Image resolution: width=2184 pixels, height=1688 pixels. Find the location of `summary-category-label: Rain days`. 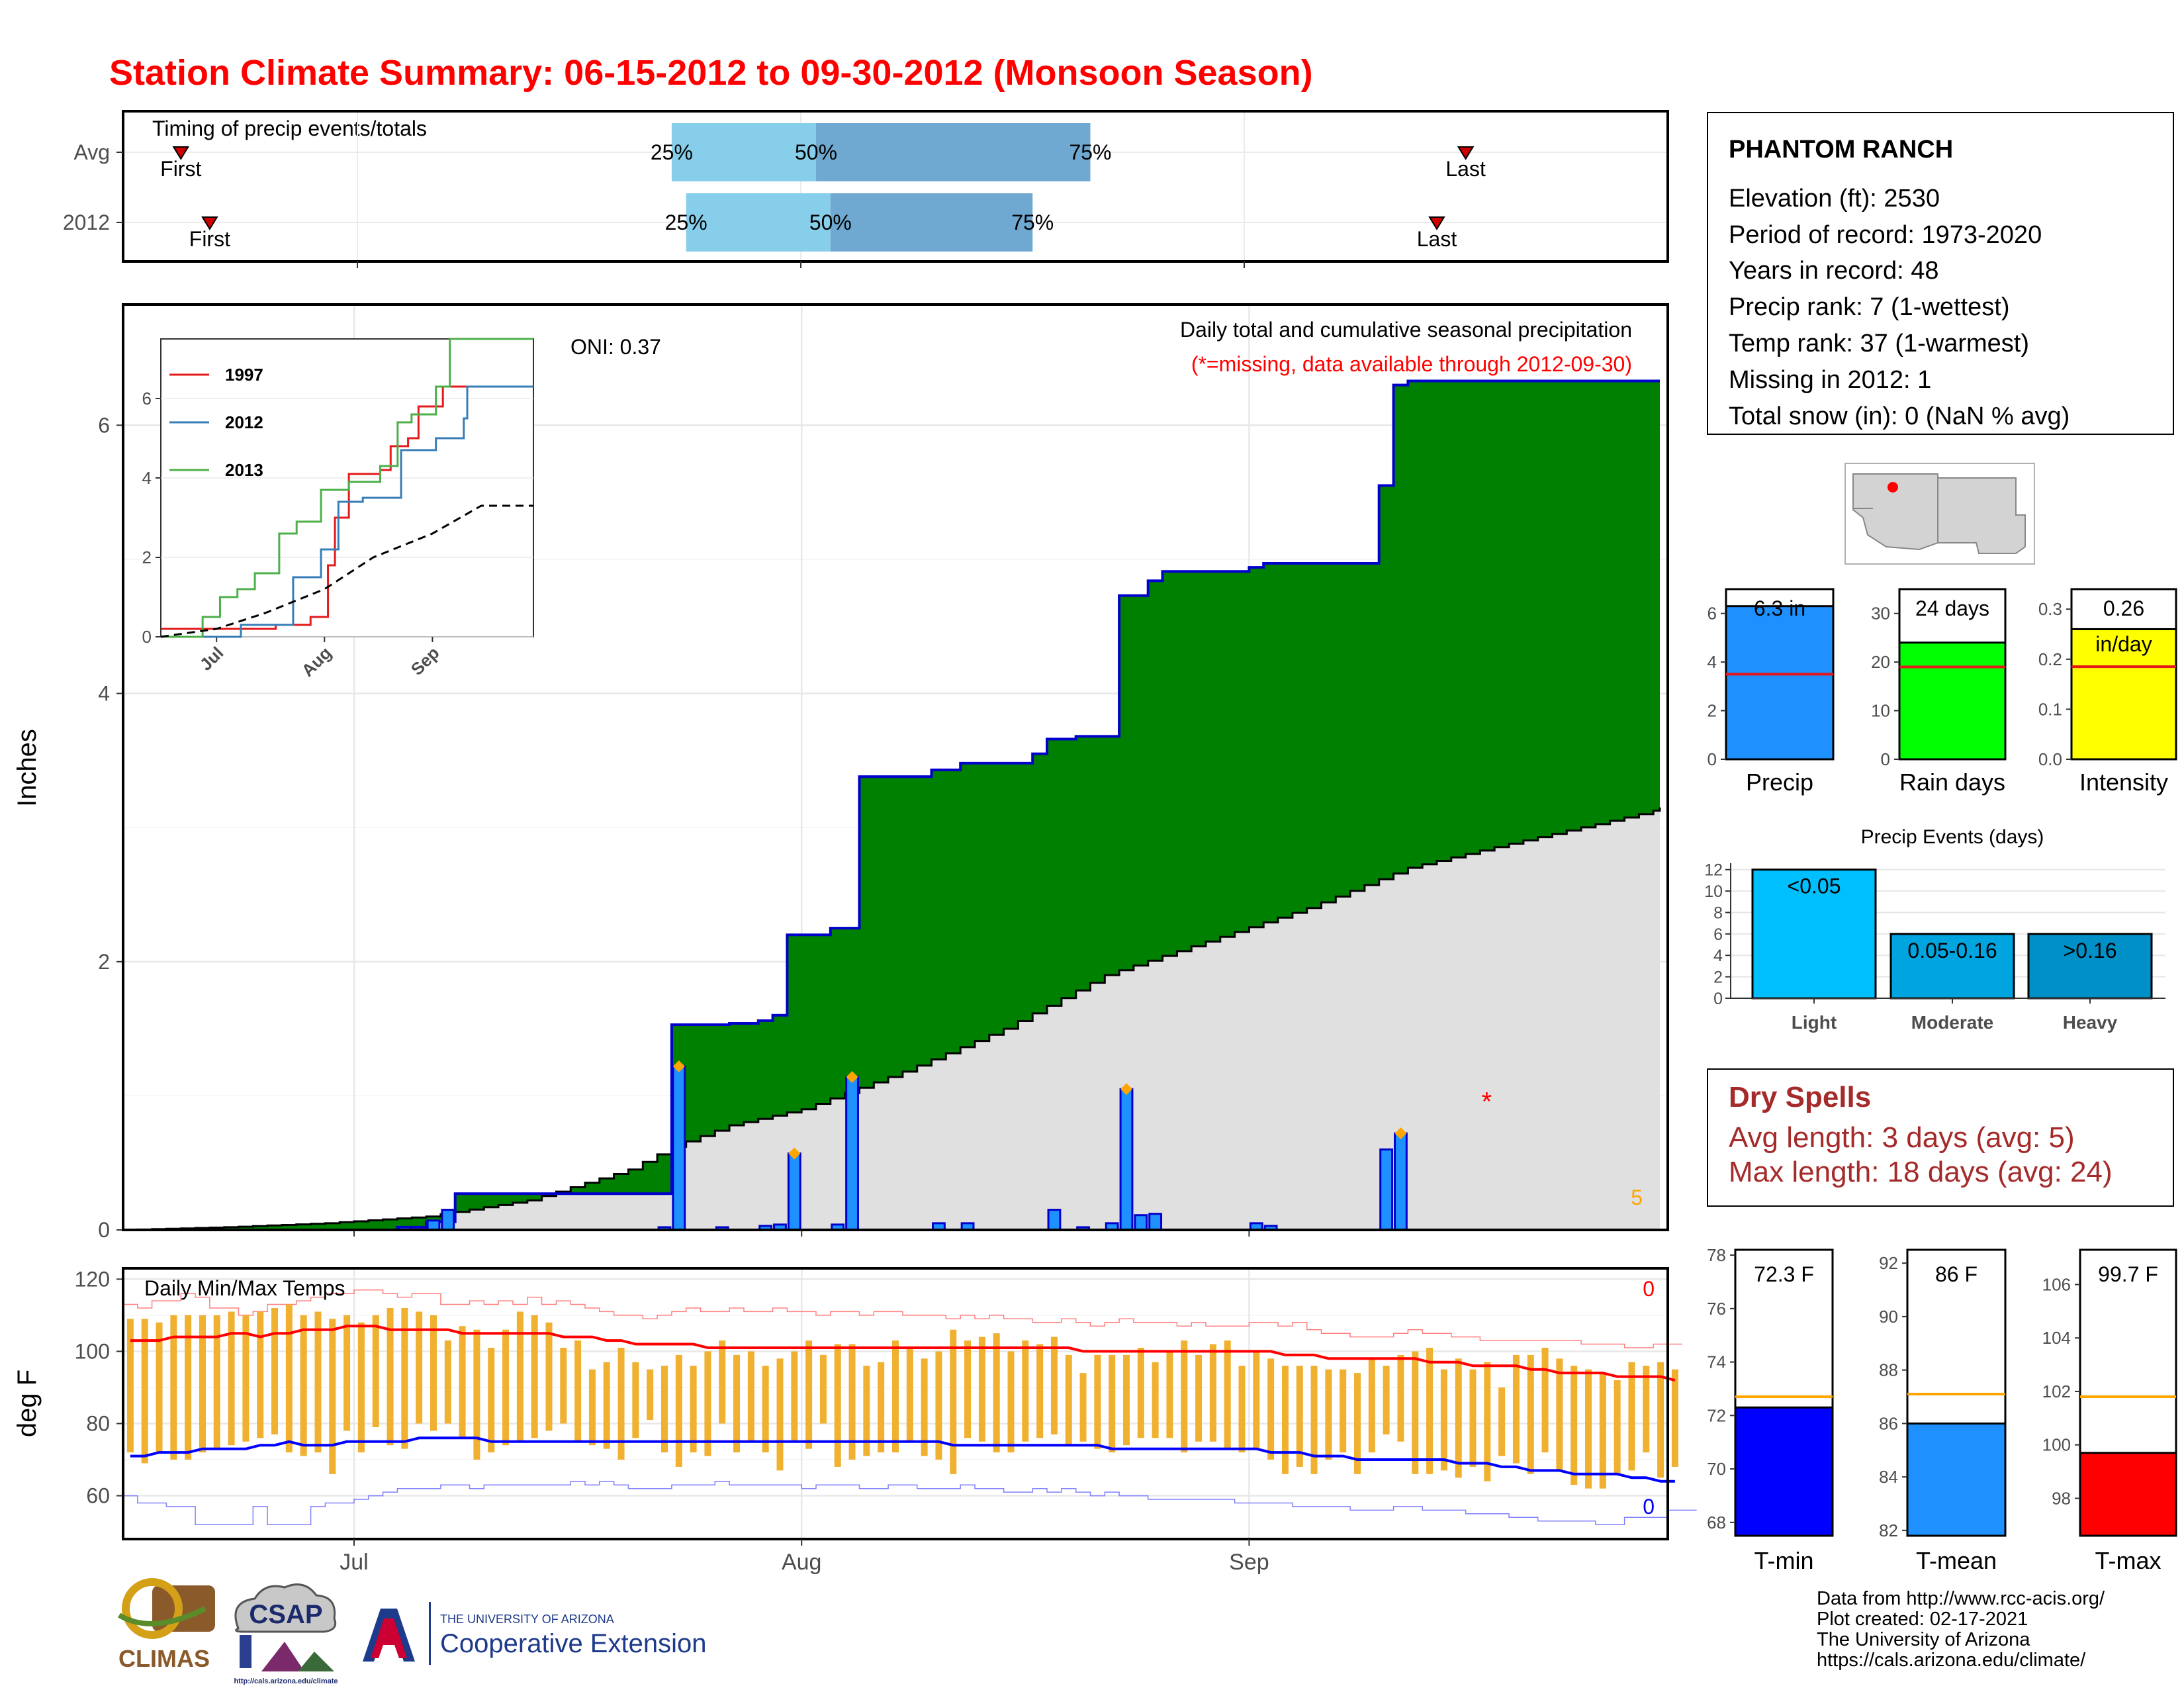

summary-category-label: Rain days is located at coordinates (1952, 782).